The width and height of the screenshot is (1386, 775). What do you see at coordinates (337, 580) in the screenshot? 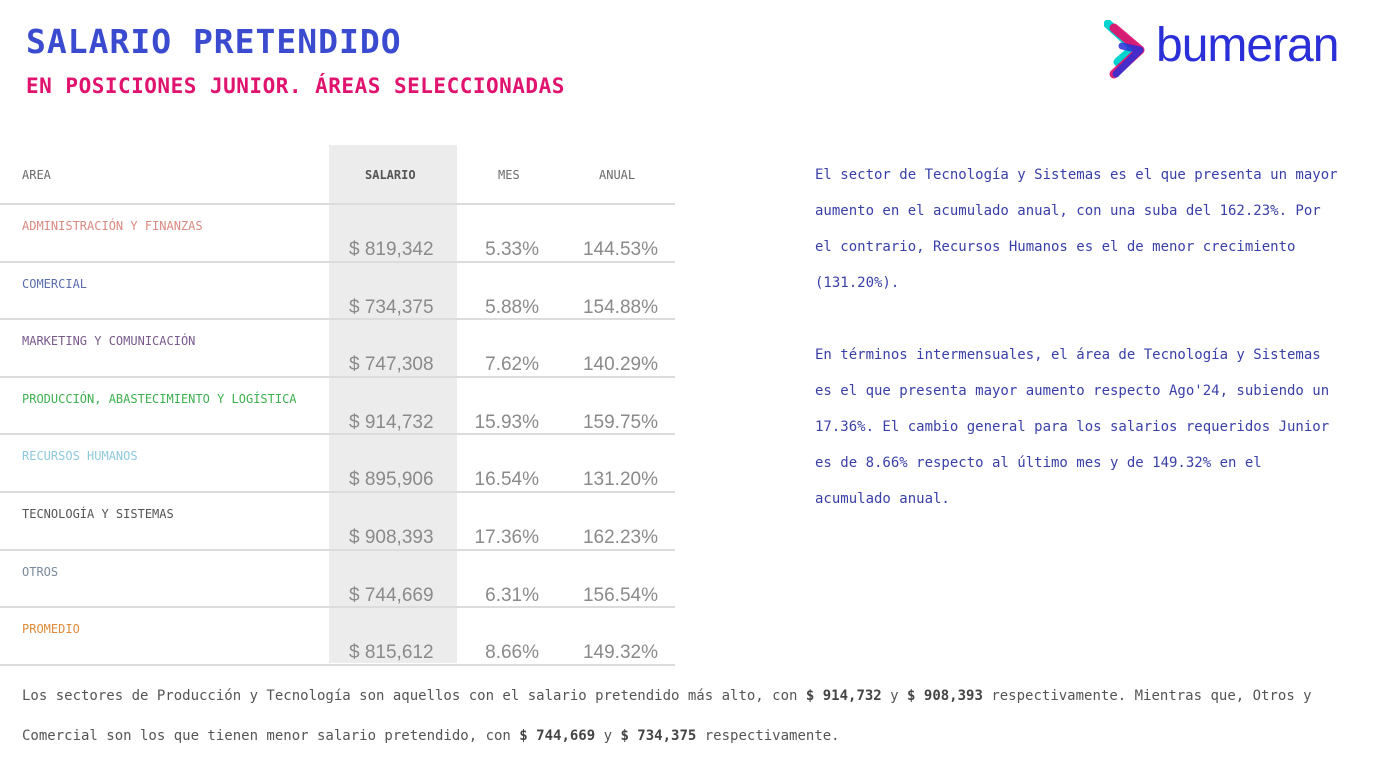
I see `table-row: OTROS $ 744,669 6.31% 156.54%` at bounding box center [337, 580].